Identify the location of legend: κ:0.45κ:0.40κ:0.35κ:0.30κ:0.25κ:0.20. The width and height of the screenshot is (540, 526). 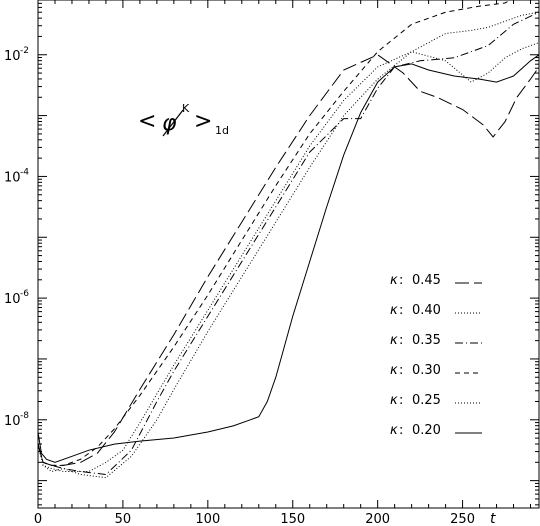
(436, 355).